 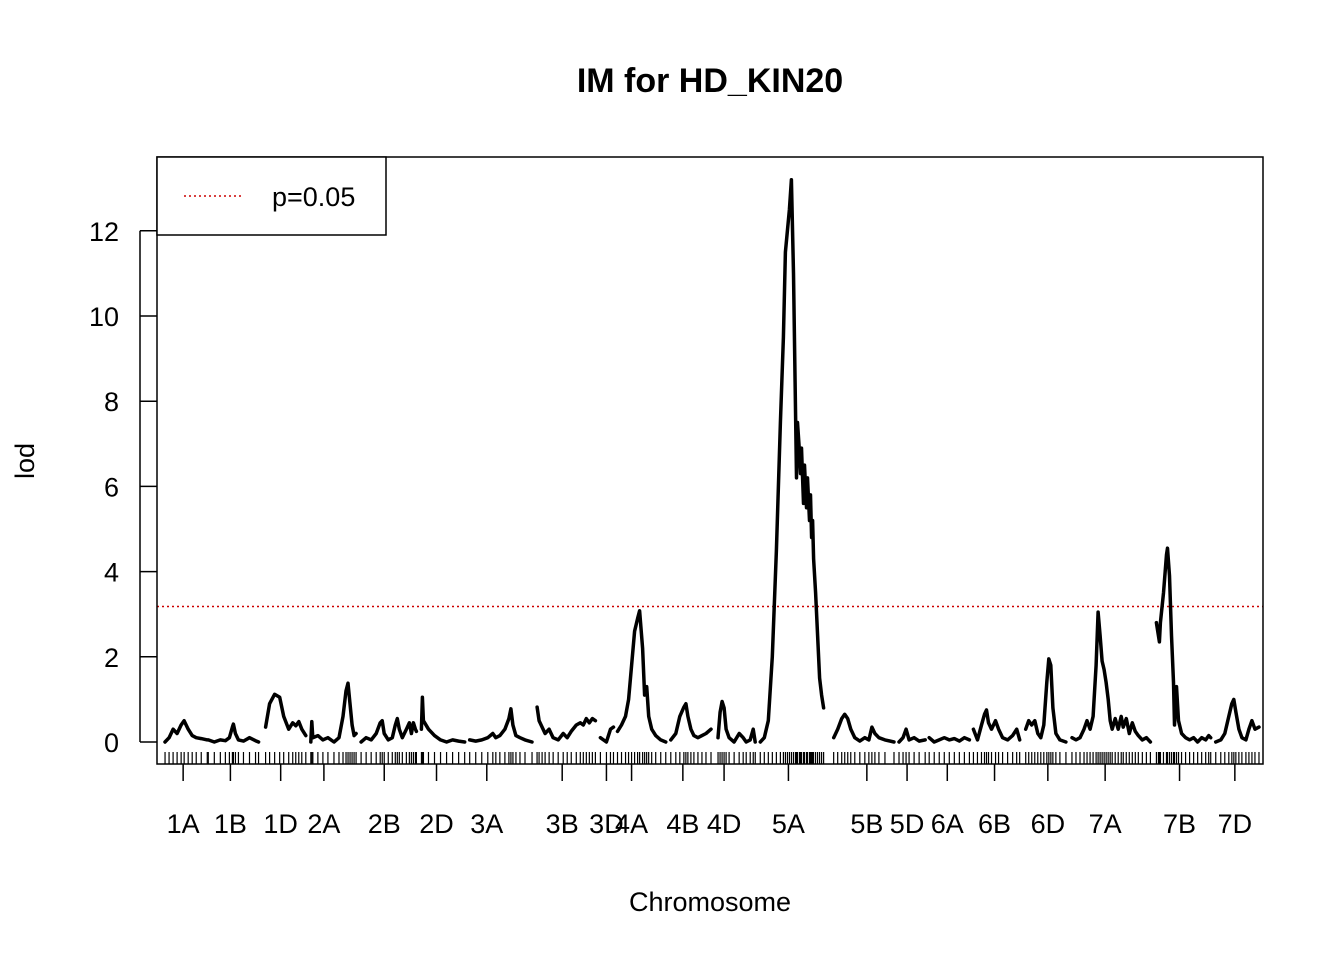 I want to click on x-tick-label: 3B, so click(x=562, y=824).